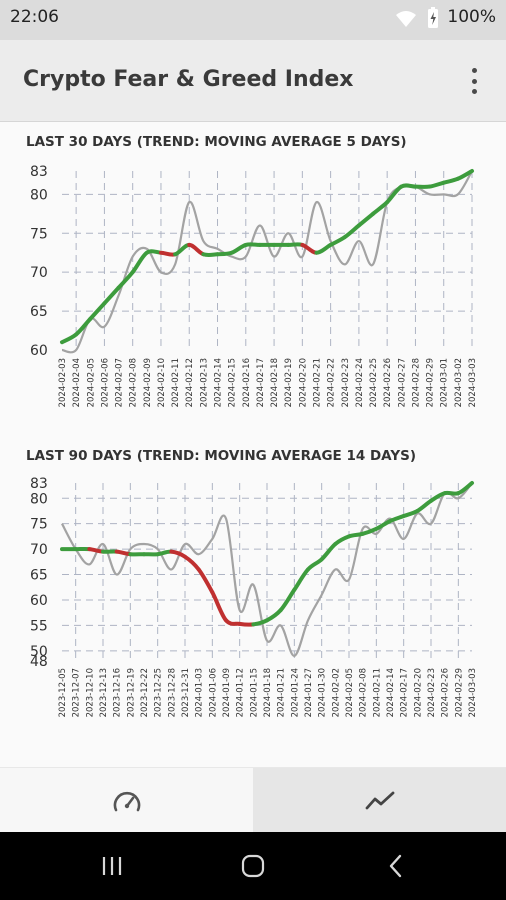  Describe the element at coordinates (131, 692) in the screenshot. I see `x-tick-label: 2023-12-19` at that location.